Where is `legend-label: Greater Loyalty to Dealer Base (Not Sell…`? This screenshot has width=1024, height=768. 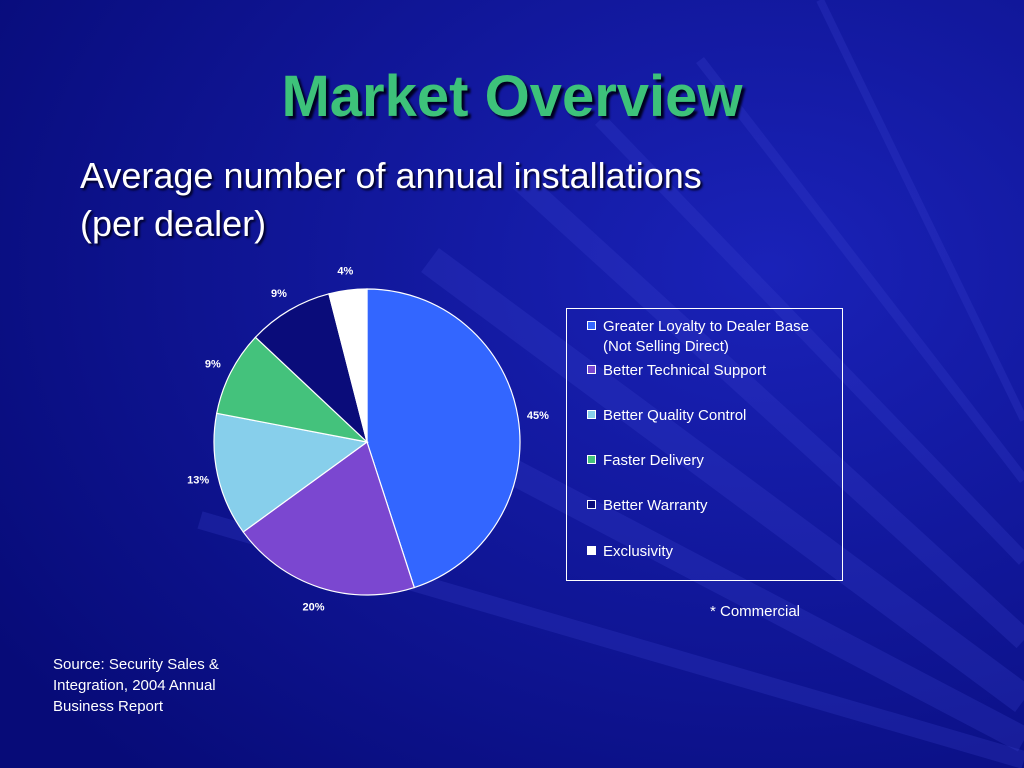 legend-label: Greater Loyalty to Dealer Base (Not Sell… is located at coordinates (706, 336).